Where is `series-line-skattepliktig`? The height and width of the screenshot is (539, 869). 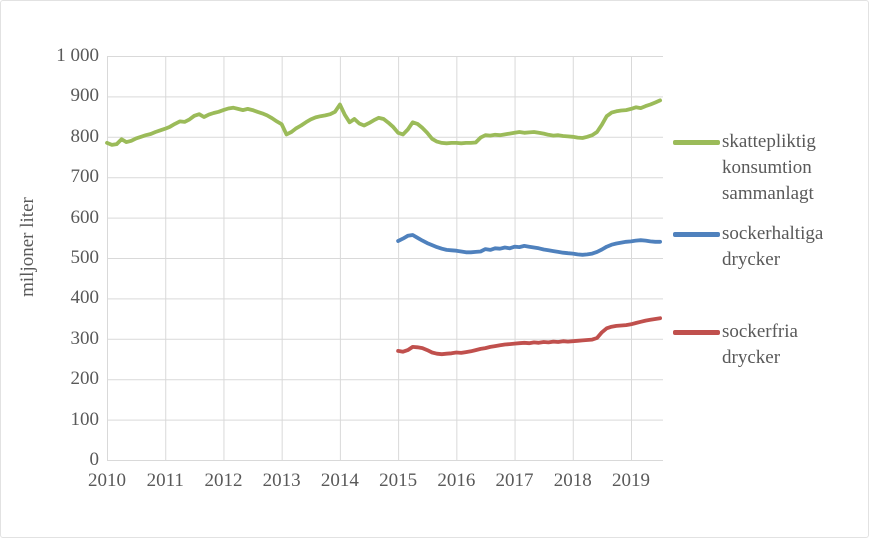
series-line-skattepliktig is located at coordinates (383, 122).